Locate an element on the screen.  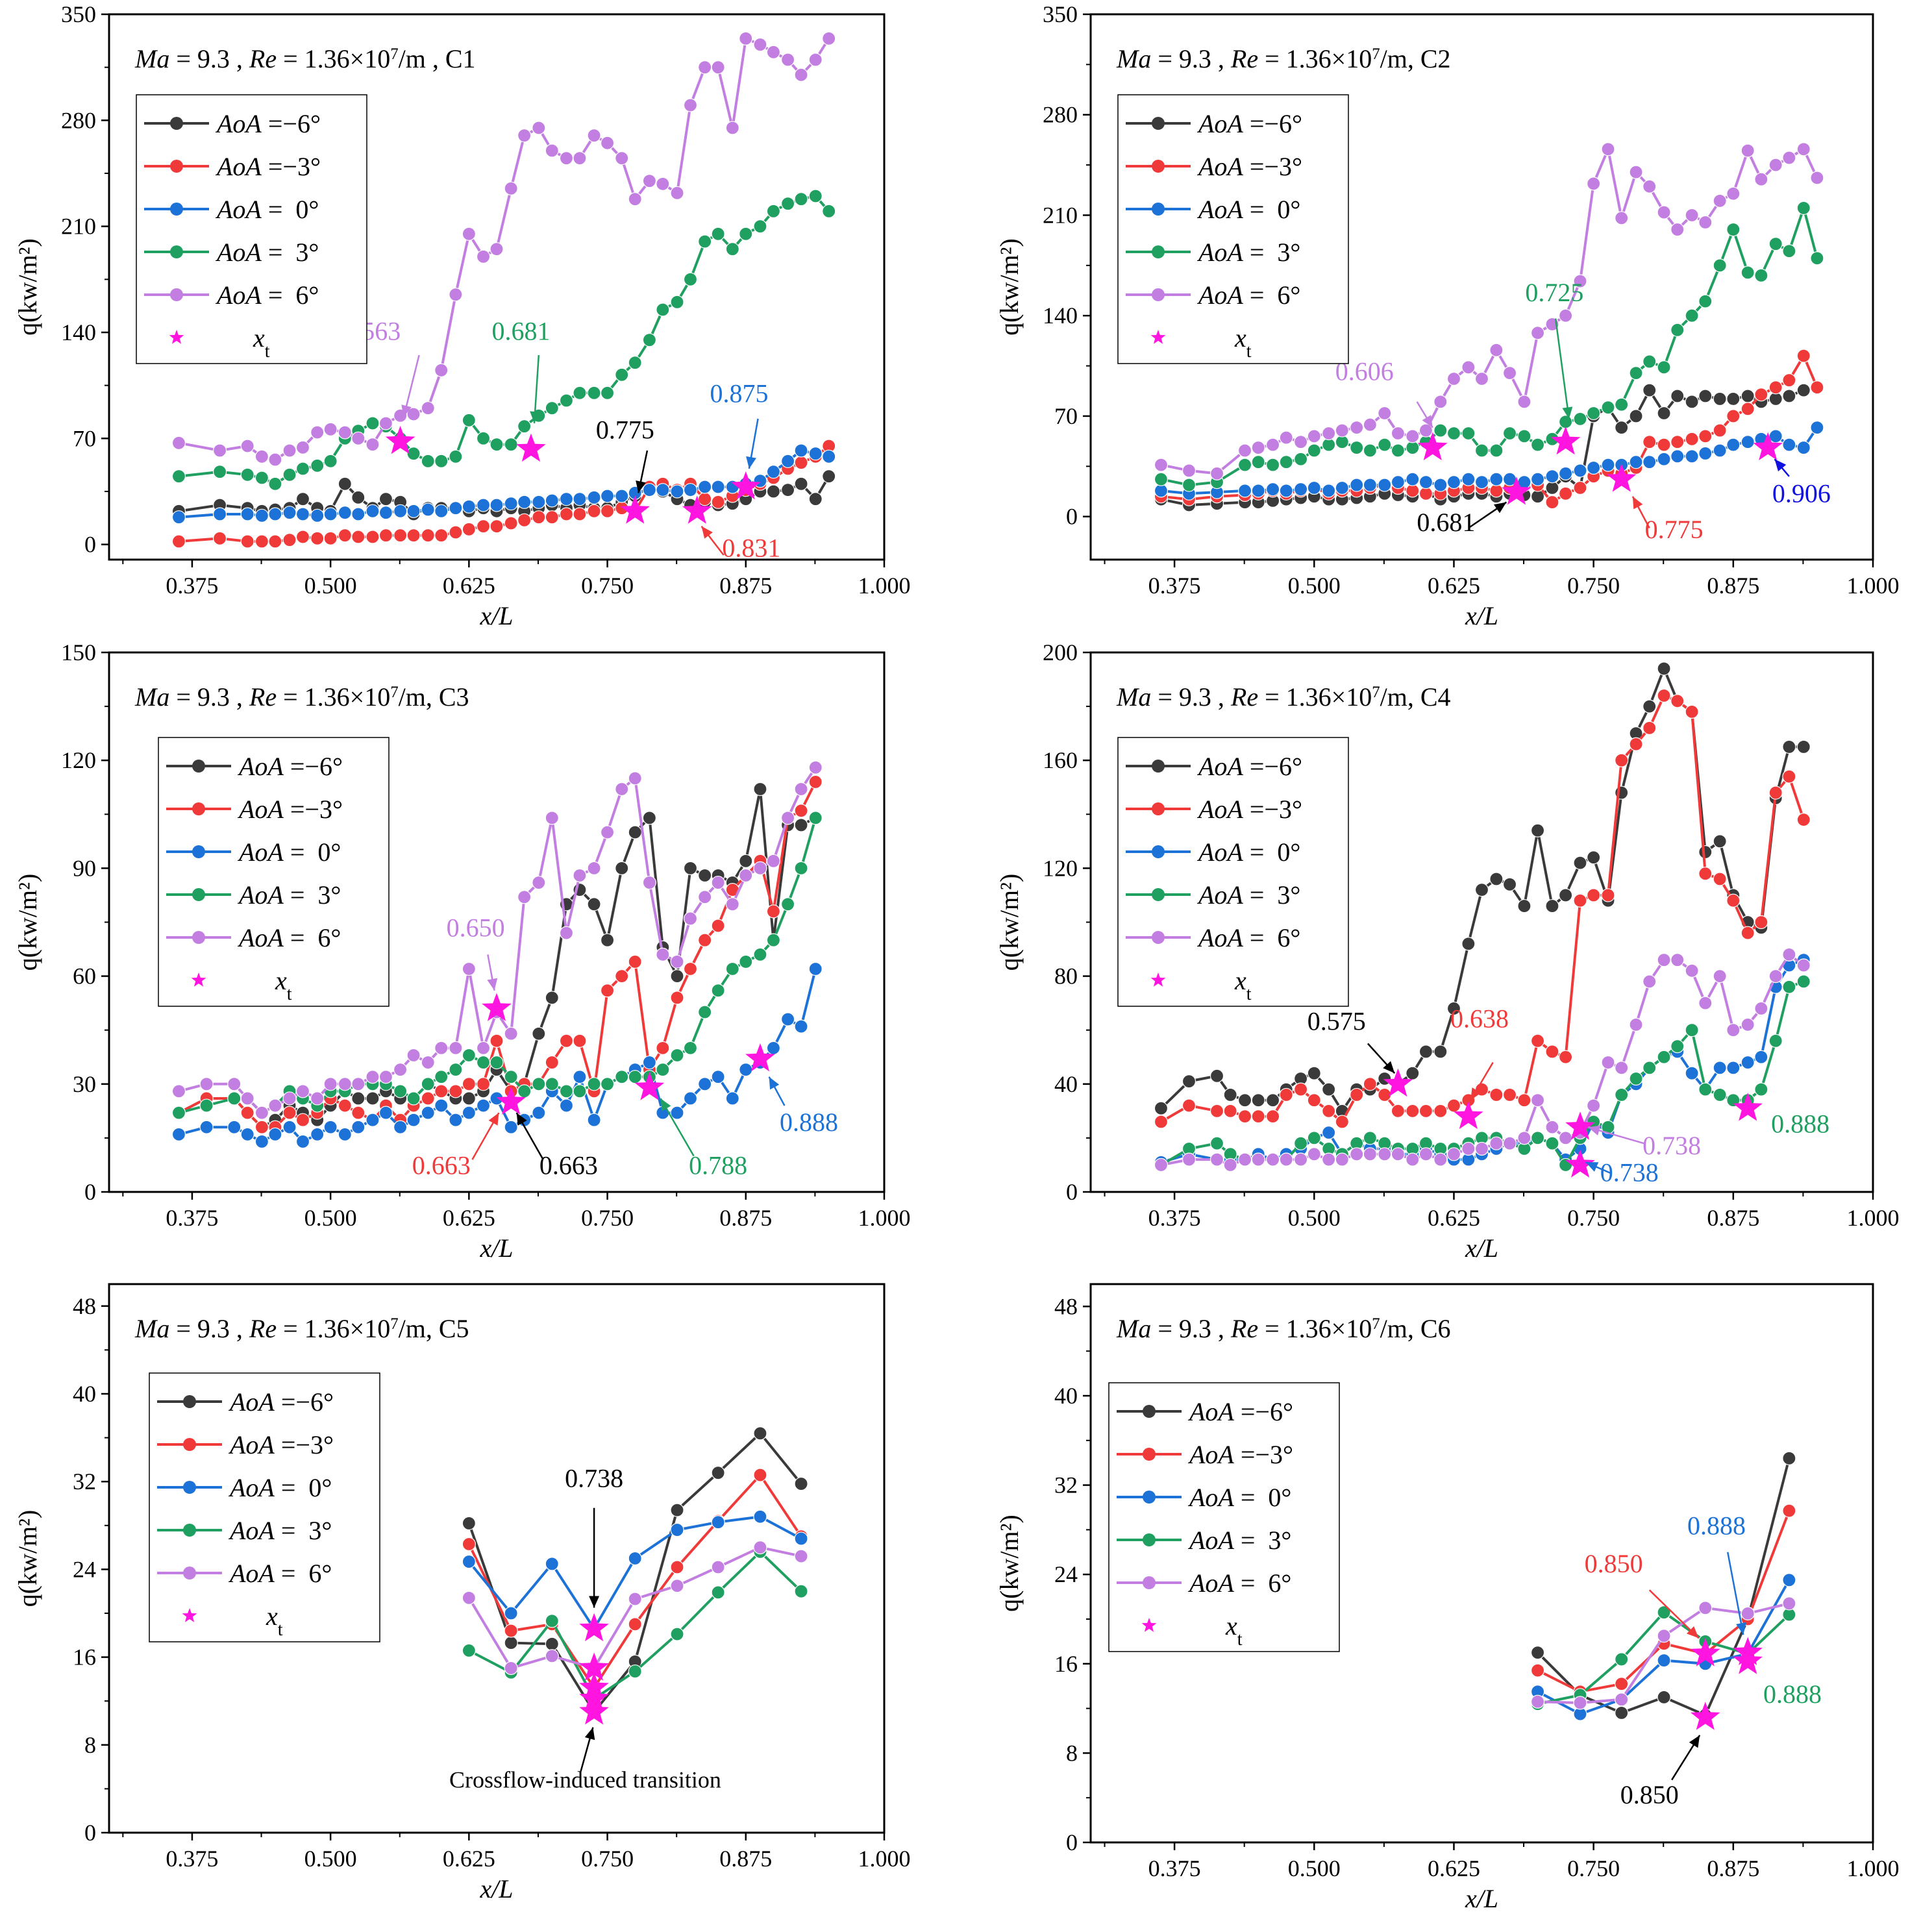
y-tick-label: 120 is located at coordinates (1060, 868).